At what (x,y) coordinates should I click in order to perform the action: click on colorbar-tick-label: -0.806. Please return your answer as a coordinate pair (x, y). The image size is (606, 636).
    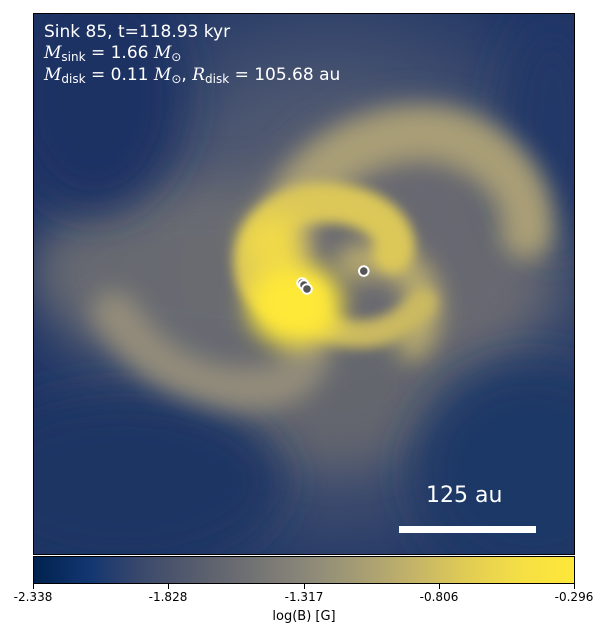
    Looking at the image, I should click on (439, 597).